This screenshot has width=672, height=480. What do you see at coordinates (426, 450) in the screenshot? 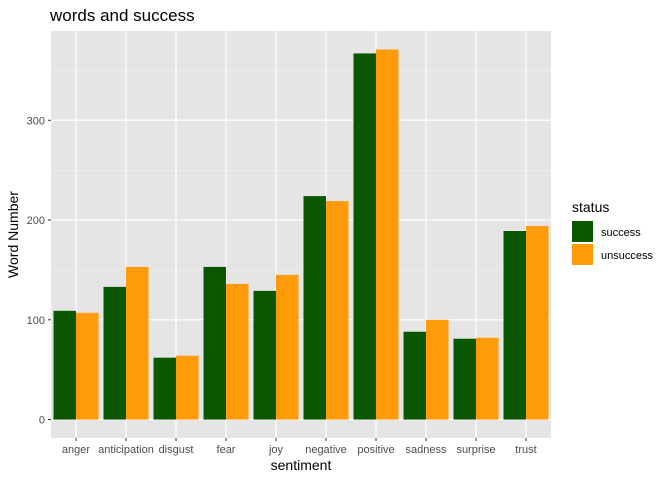
I see `x-tick-label-sadness: sadness` at bounding box center [426, 450].